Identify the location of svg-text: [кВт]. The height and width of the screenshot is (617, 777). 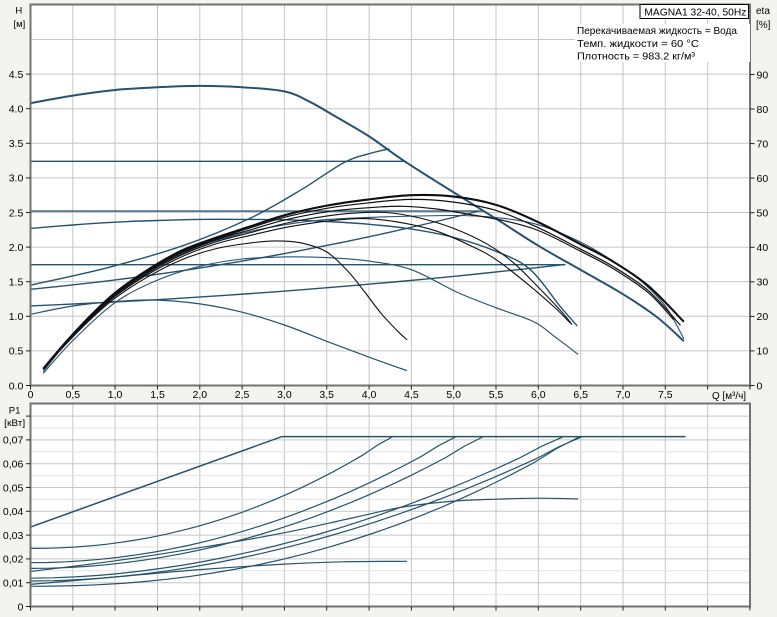
(14, 423).